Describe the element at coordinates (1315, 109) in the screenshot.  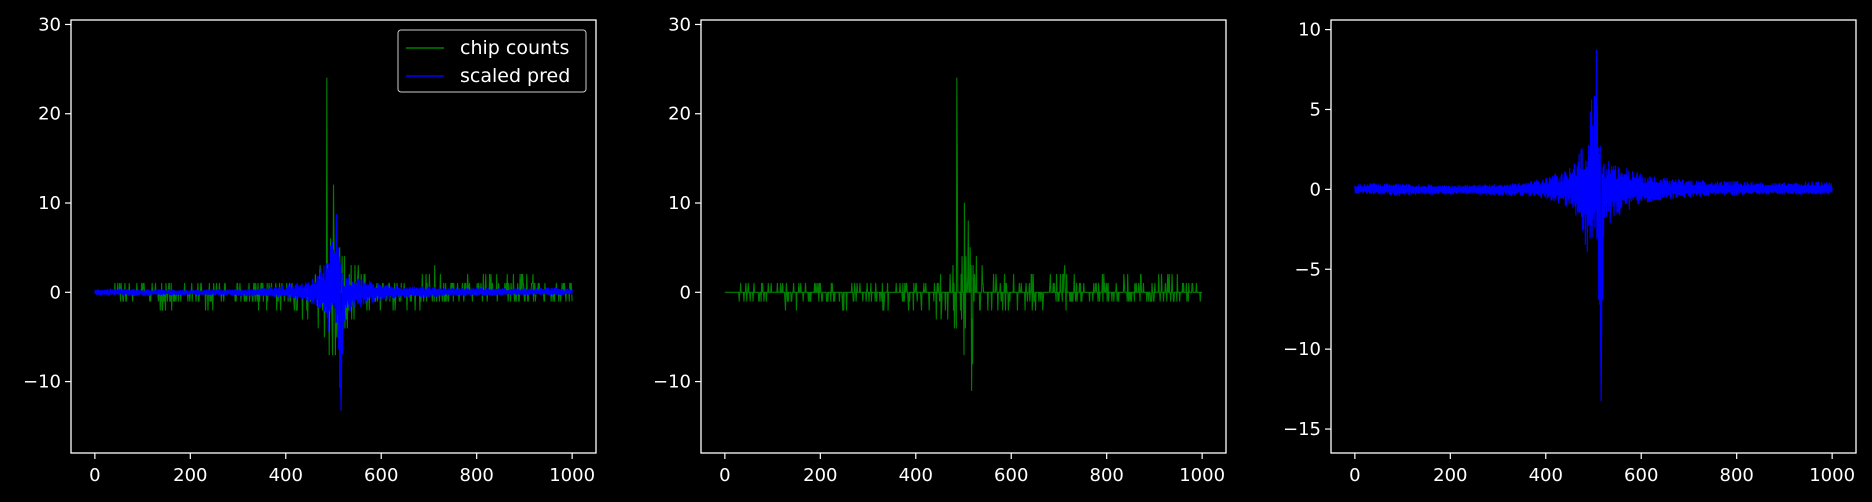
I see `y-tick-label: 5` at that location.